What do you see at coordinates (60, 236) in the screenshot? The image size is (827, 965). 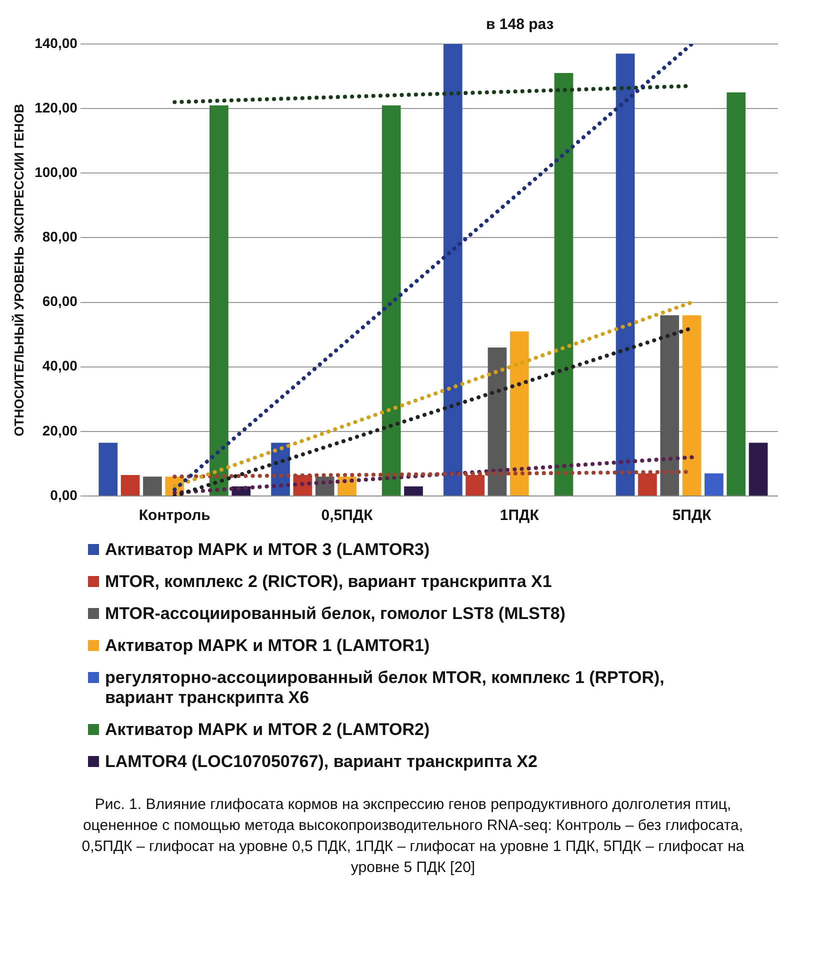 I see `y-tick-label: 80,00` at bounding box center [60, 236].